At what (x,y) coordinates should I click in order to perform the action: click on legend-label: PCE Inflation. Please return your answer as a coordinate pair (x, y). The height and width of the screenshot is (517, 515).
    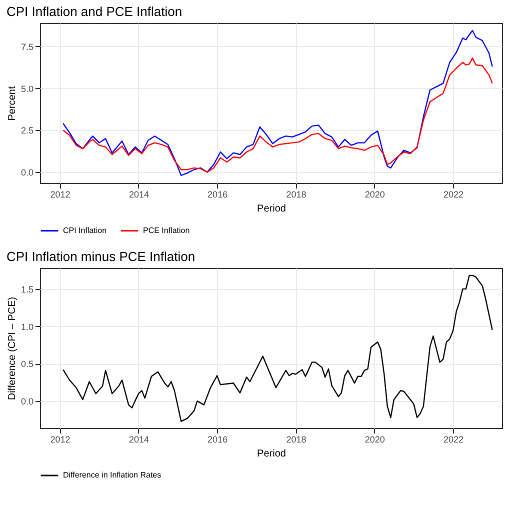
    Looking at the image, I should click on (166, 230).